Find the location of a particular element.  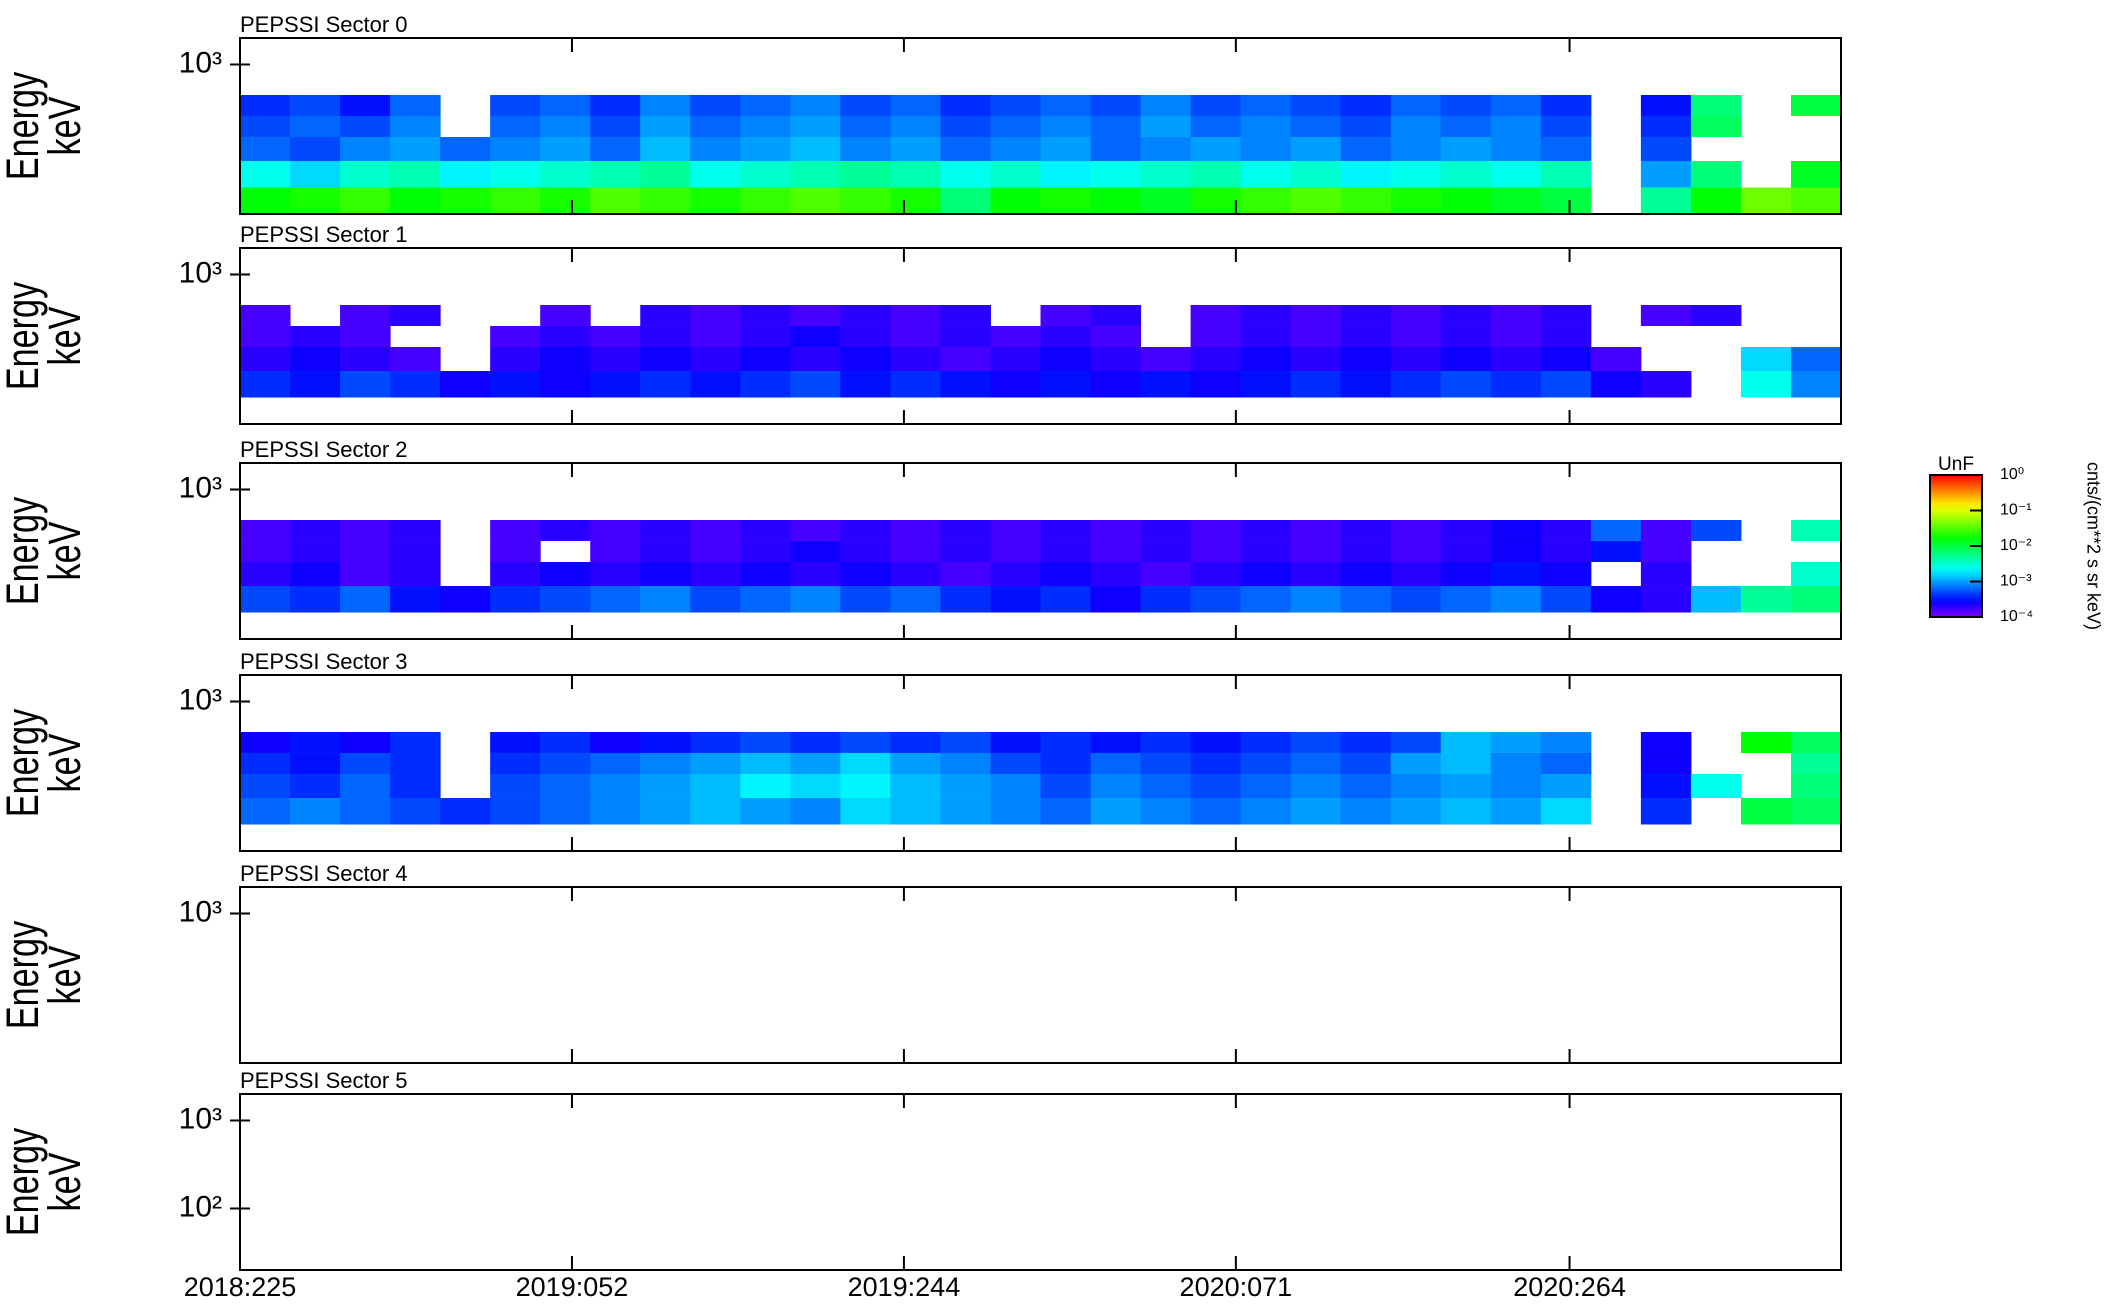

panel-title: PEPSSI Sector 5 is located at coordinates (324, 1080).